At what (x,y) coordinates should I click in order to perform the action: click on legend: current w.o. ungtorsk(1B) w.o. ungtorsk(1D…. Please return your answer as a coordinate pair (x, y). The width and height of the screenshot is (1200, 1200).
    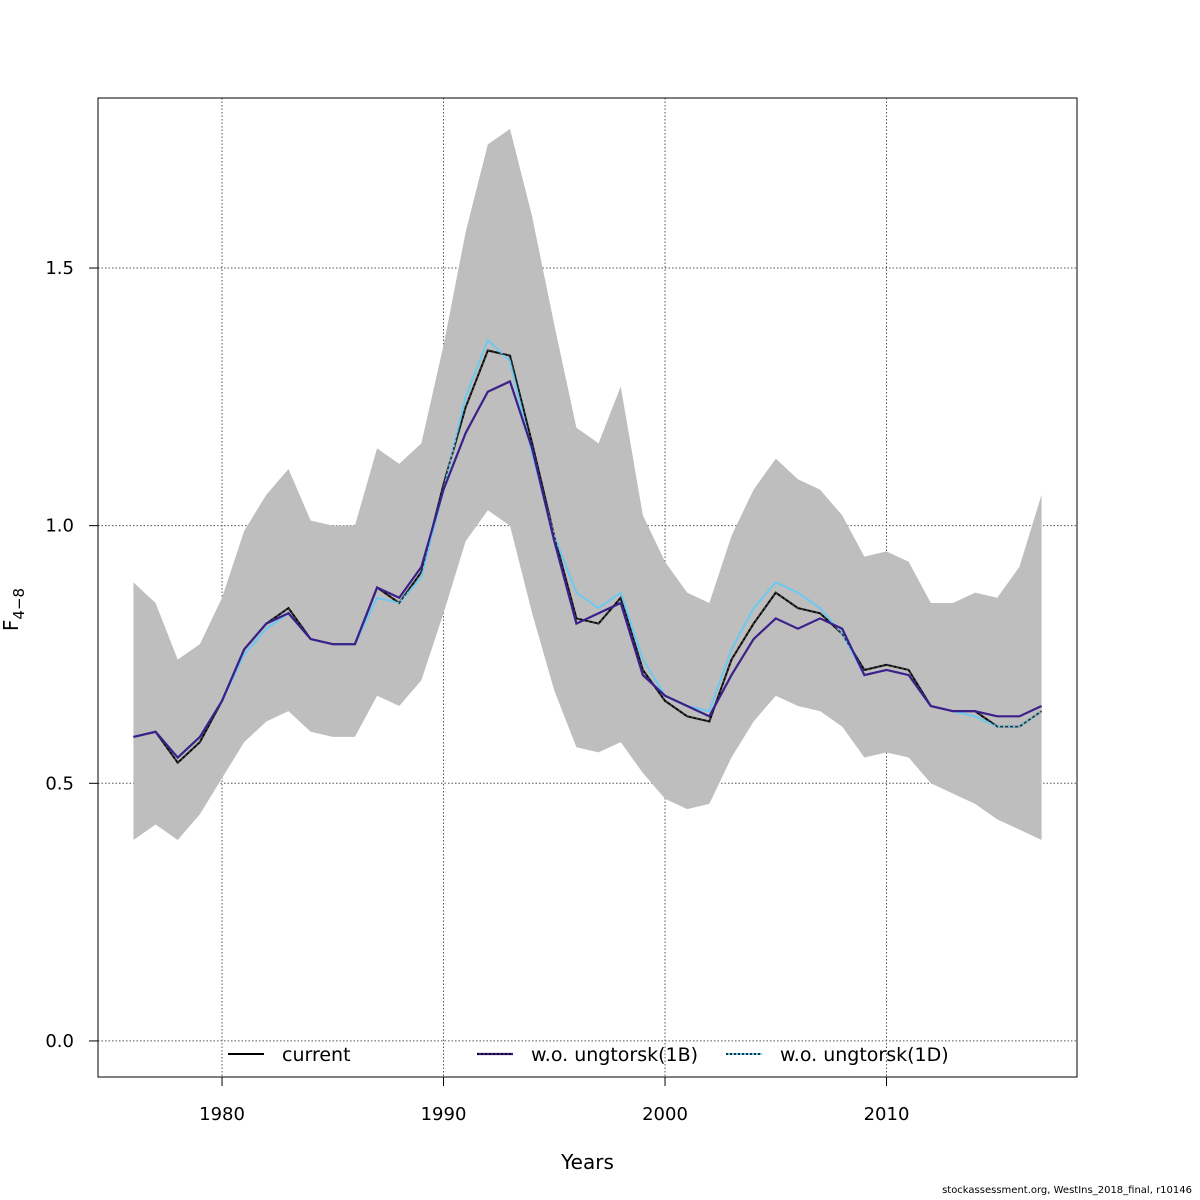
    Looking at the image, I should click on (588, 1055).